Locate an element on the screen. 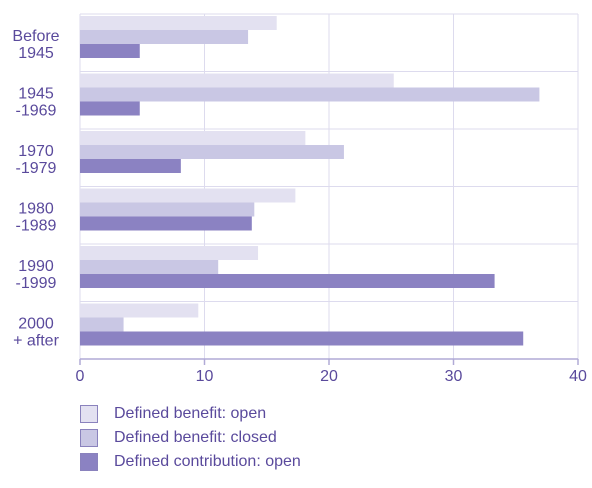 The height and width of the screenshot is (488, 592). legend-label-dc-open: Defined contribution: open is located at coordinates (207, 461).